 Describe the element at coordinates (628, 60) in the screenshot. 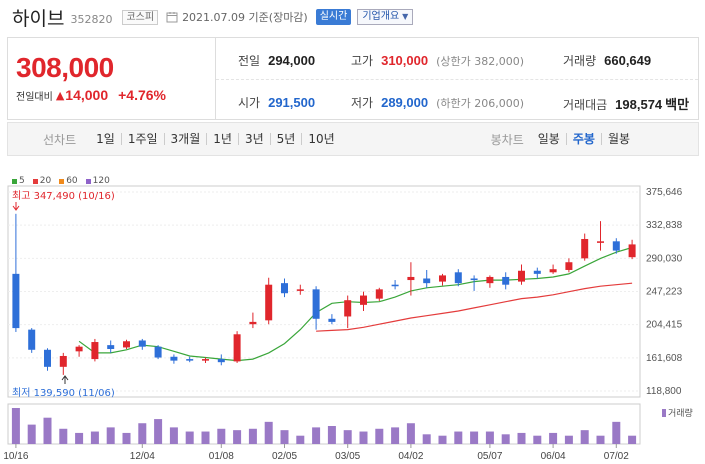

I see `volume-value: 660,649` at that location.